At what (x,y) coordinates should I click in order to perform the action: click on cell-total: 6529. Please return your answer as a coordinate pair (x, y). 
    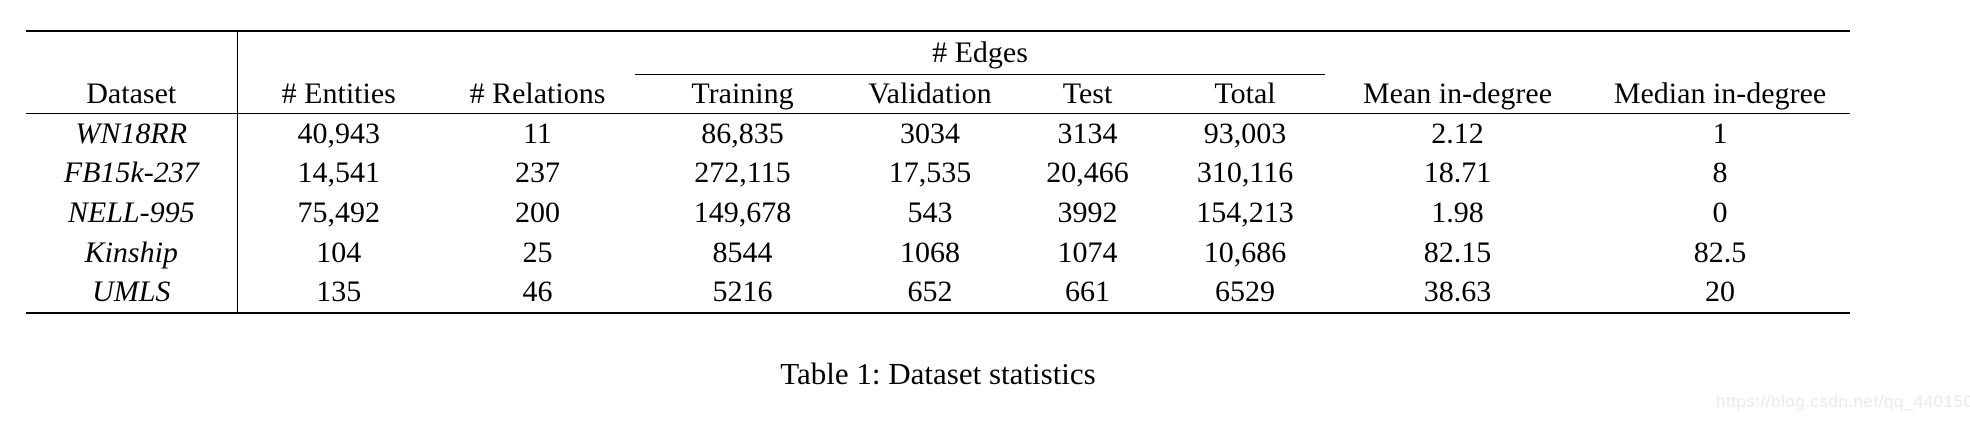
    Looking at the image, I should click on (1245, 292).